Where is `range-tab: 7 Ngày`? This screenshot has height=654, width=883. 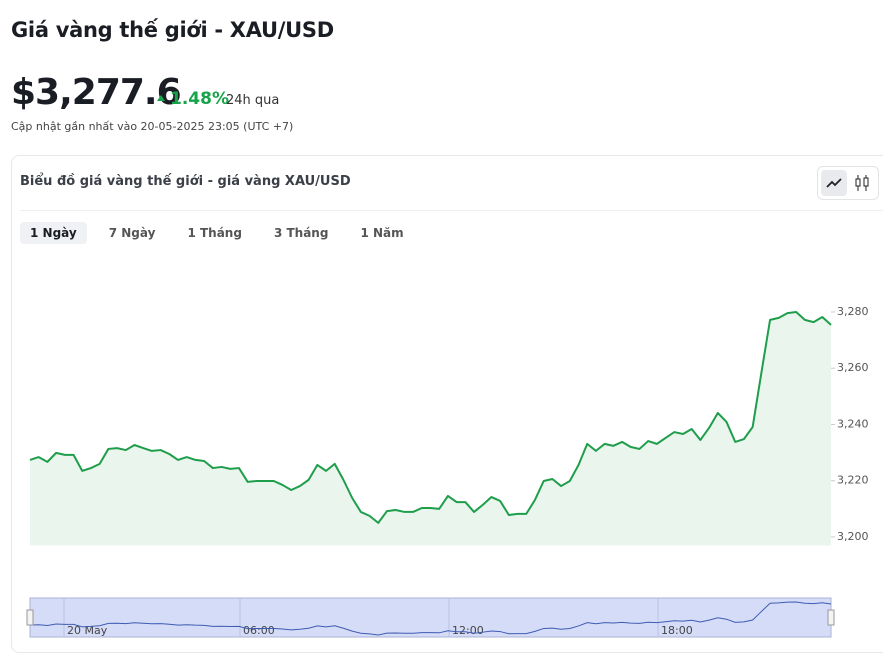
range-tab: 7 Ngày is located at coordinates (132, 233).